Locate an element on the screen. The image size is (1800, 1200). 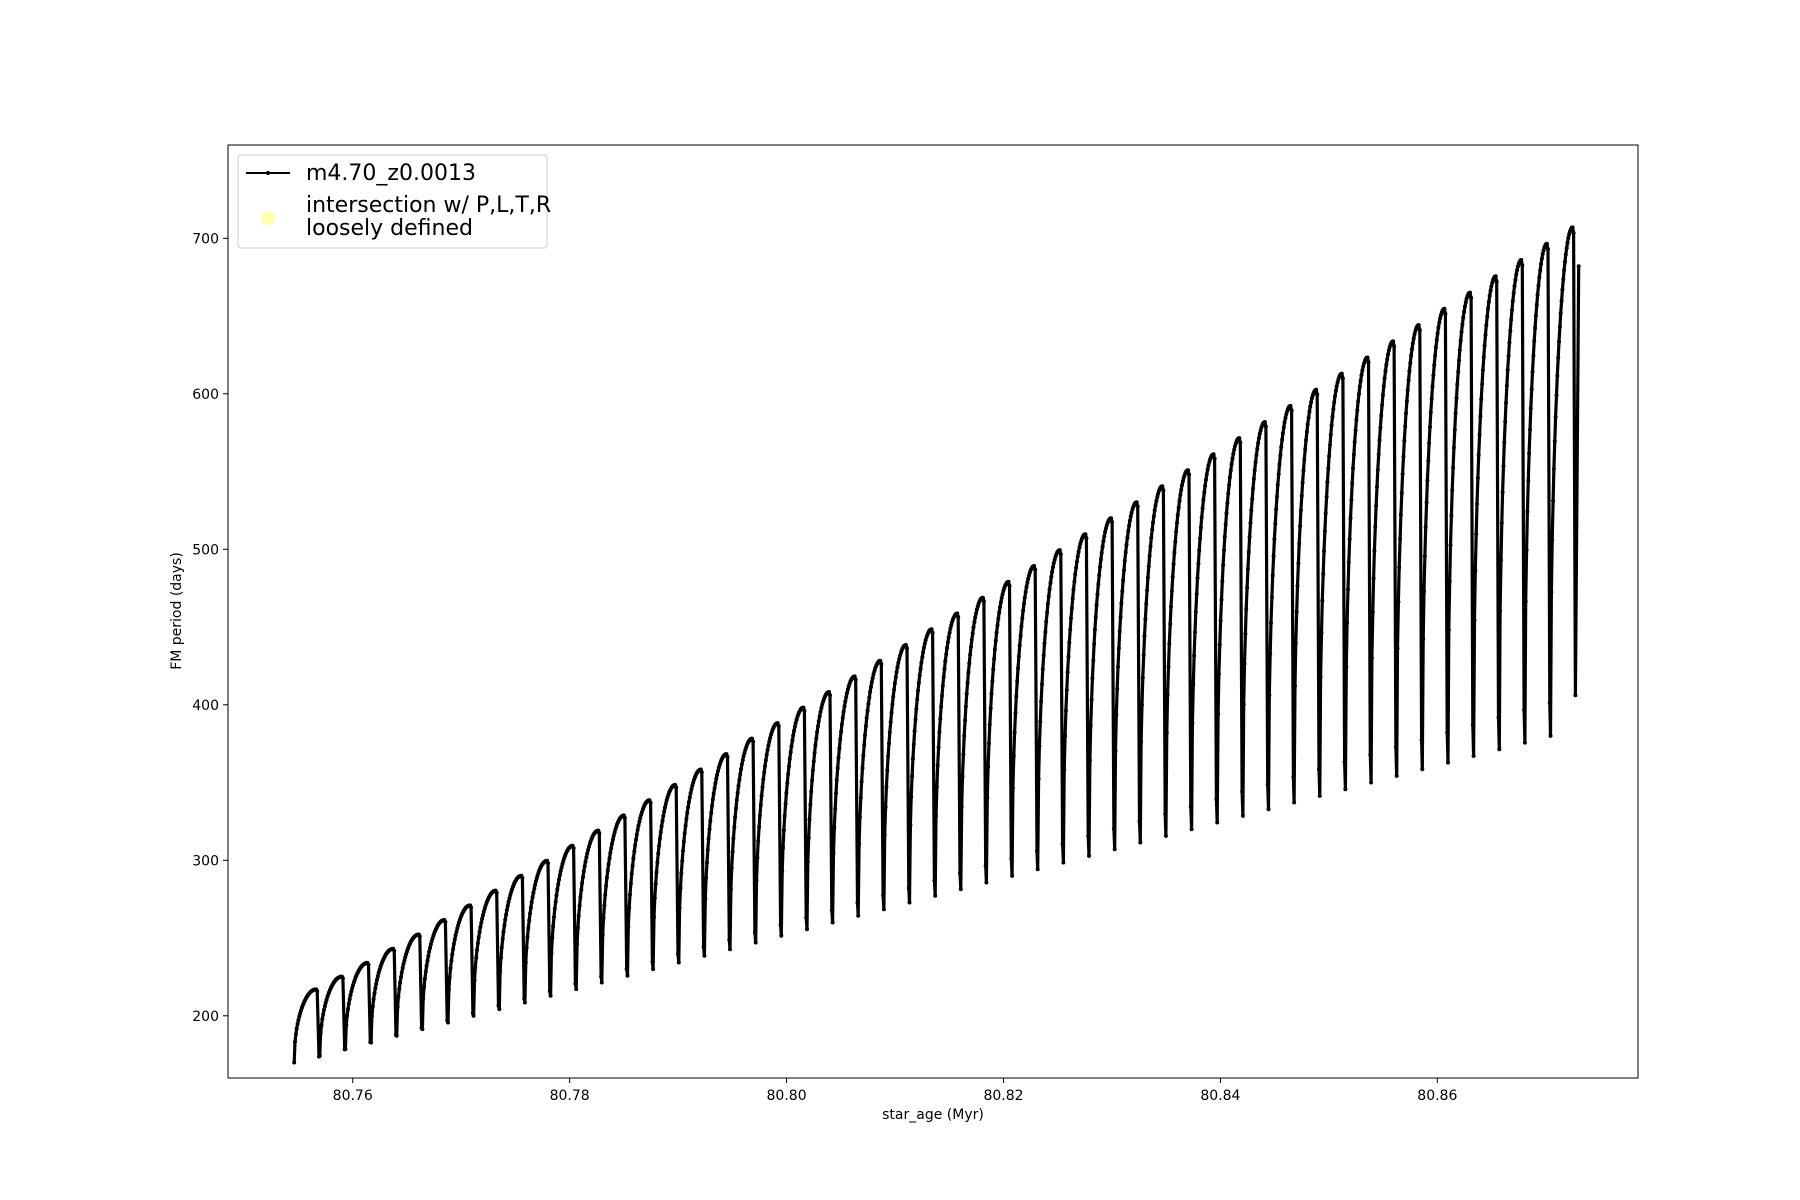
y-tick-label: 700 is located at coordinates (205, 239).